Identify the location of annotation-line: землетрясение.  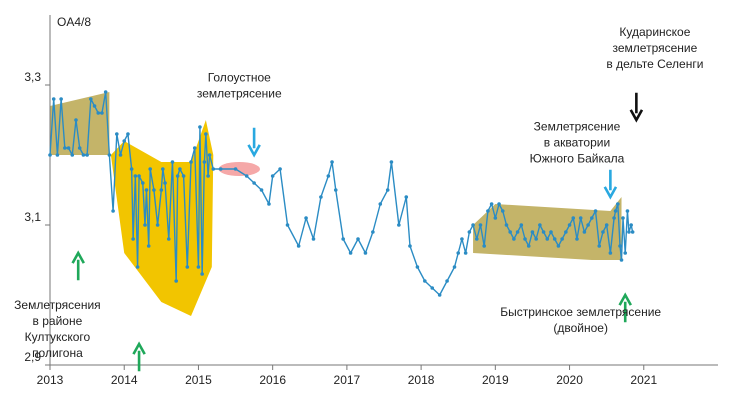
(655, 48).